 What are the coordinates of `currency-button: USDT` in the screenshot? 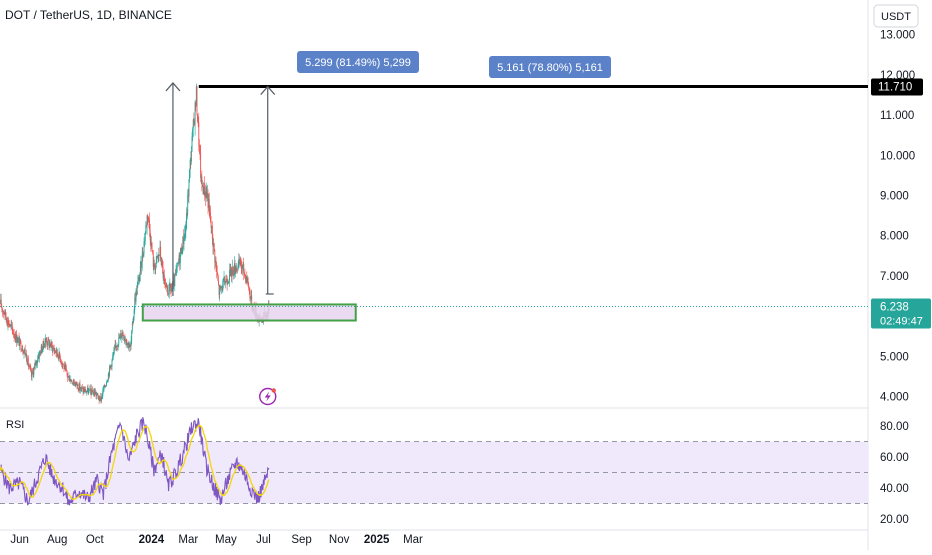 It's located at (896, 16).